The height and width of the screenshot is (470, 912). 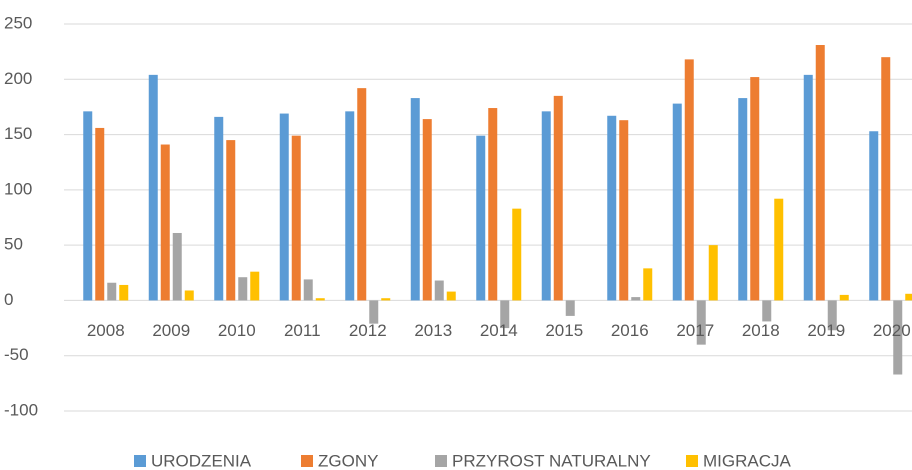 What do you see at coordinates (21, 409) in the screenshot?
I see `y-tick-label: -100` at bounding box center [21, 409].